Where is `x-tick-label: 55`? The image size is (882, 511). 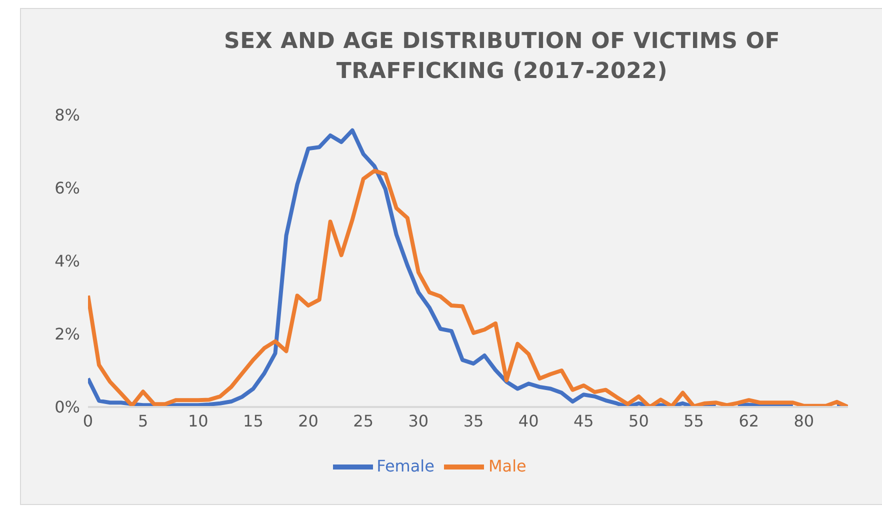 x-tick-label: 55 is located at coordinates (694, 420).